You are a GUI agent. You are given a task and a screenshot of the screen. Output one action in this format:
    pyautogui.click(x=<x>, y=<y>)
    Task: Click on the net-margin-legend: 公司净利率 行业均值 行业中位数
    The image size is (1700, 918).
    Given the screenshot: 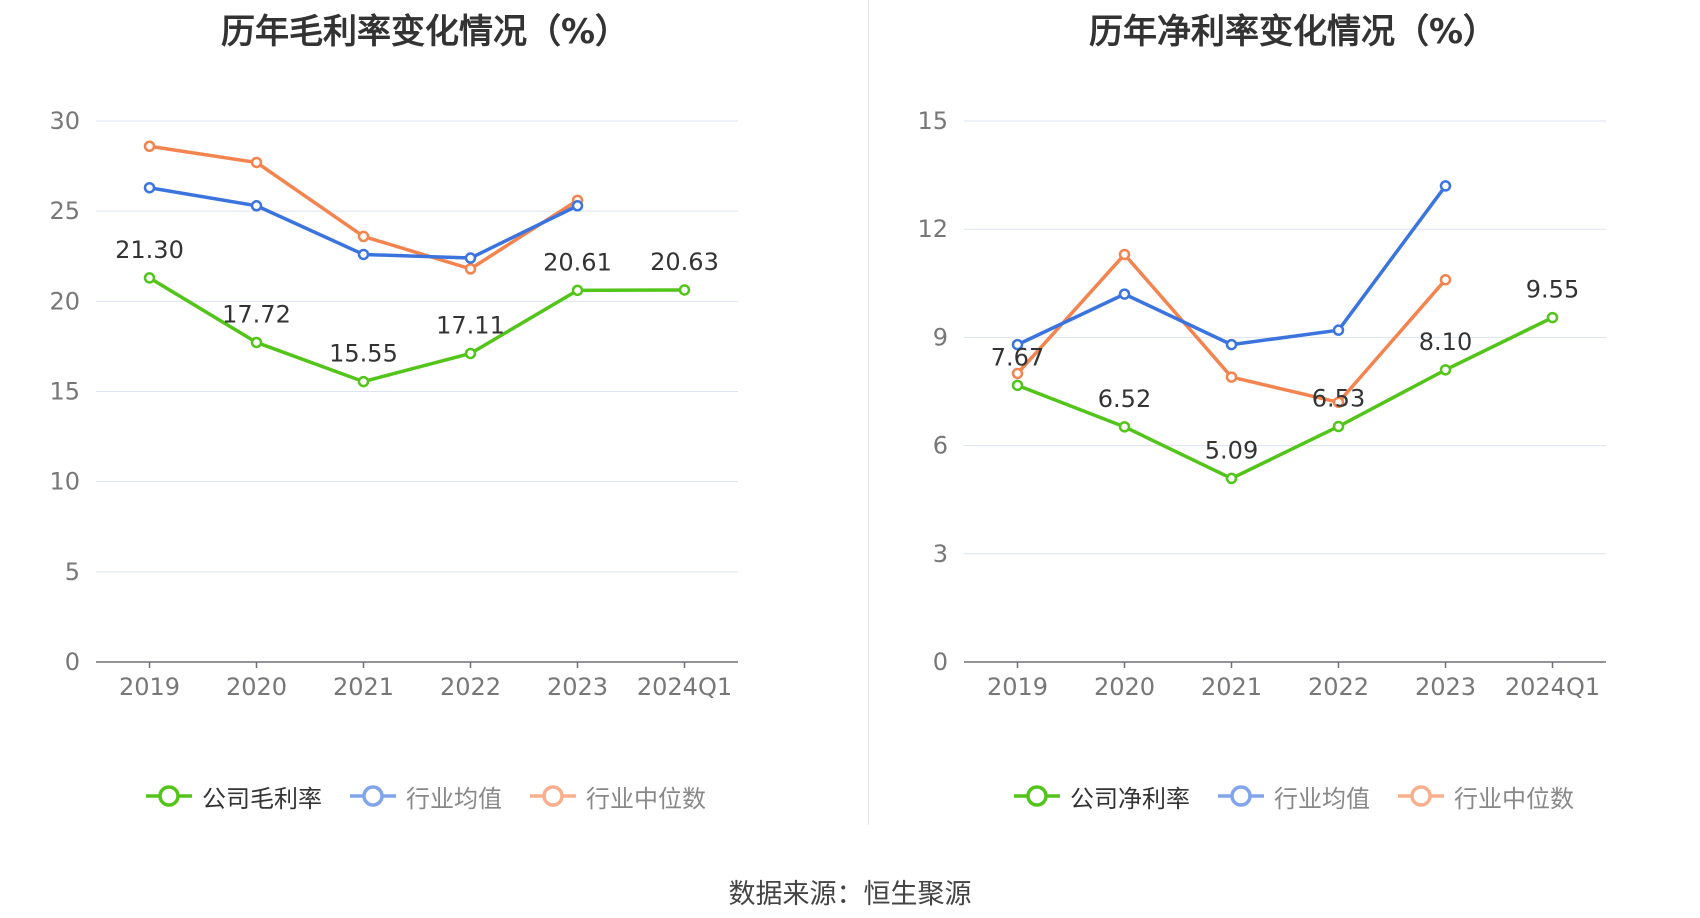 What is the action you would take?
    pyautogui.click(x=1284, y=796)
    